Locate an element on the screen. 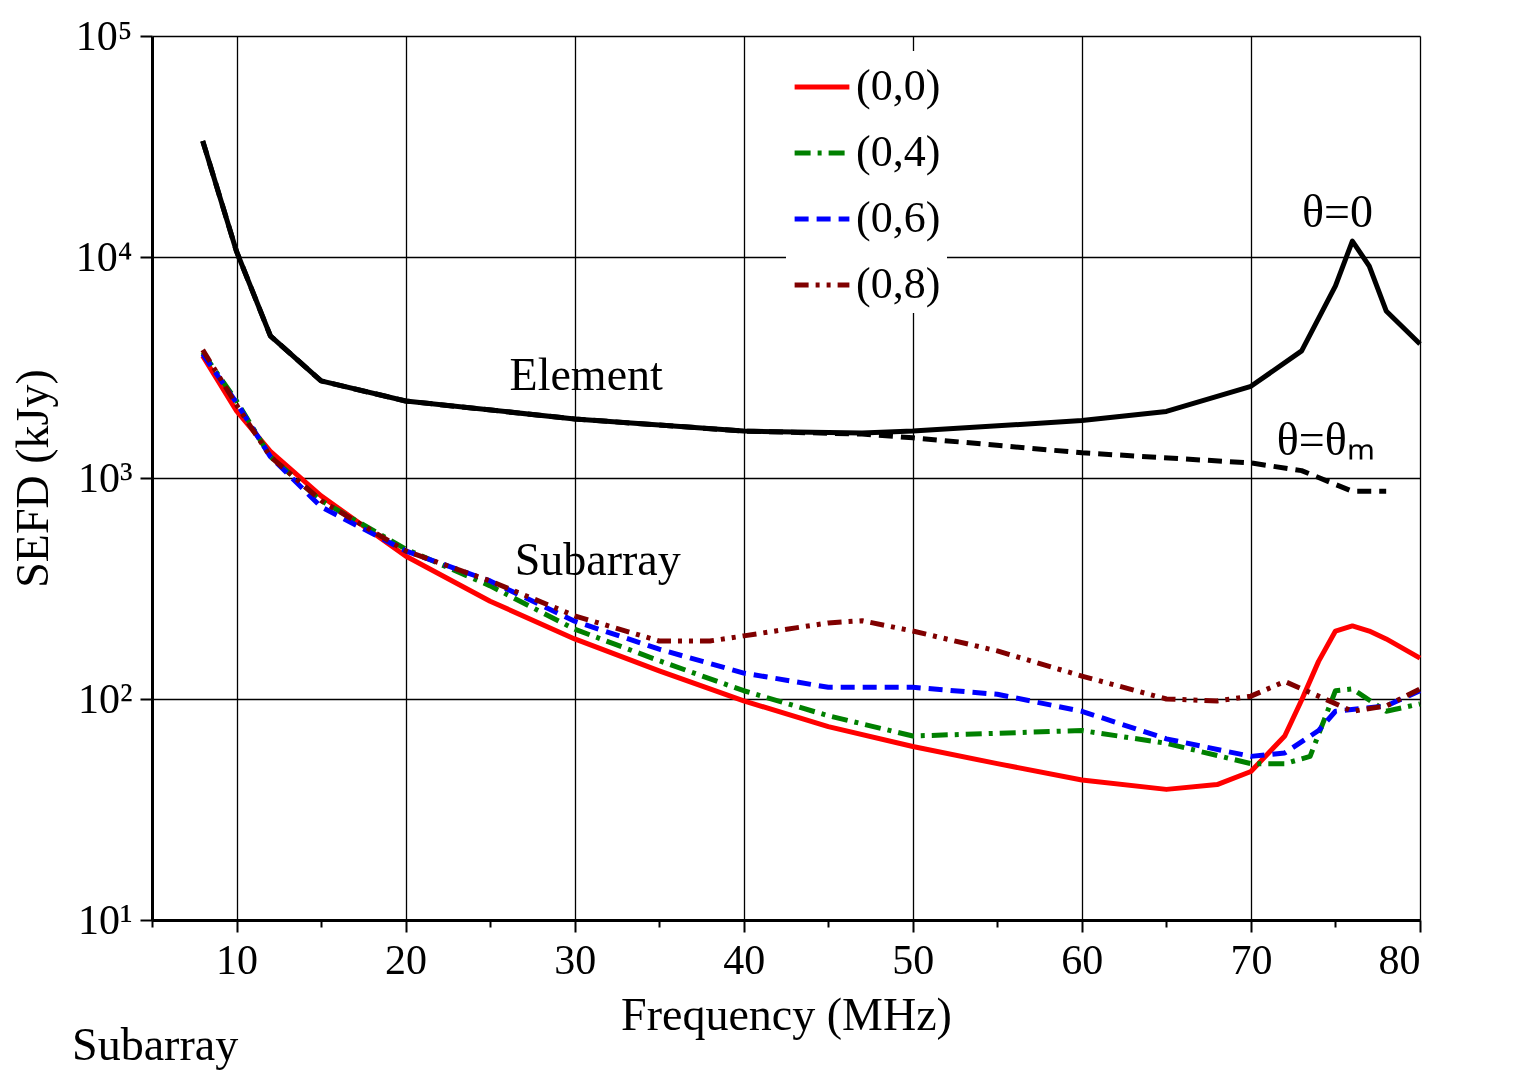 This screenshot has width=1528, height=1087. x-axis-title: Frequency (MHz) is located at coordinates (786, 1014).